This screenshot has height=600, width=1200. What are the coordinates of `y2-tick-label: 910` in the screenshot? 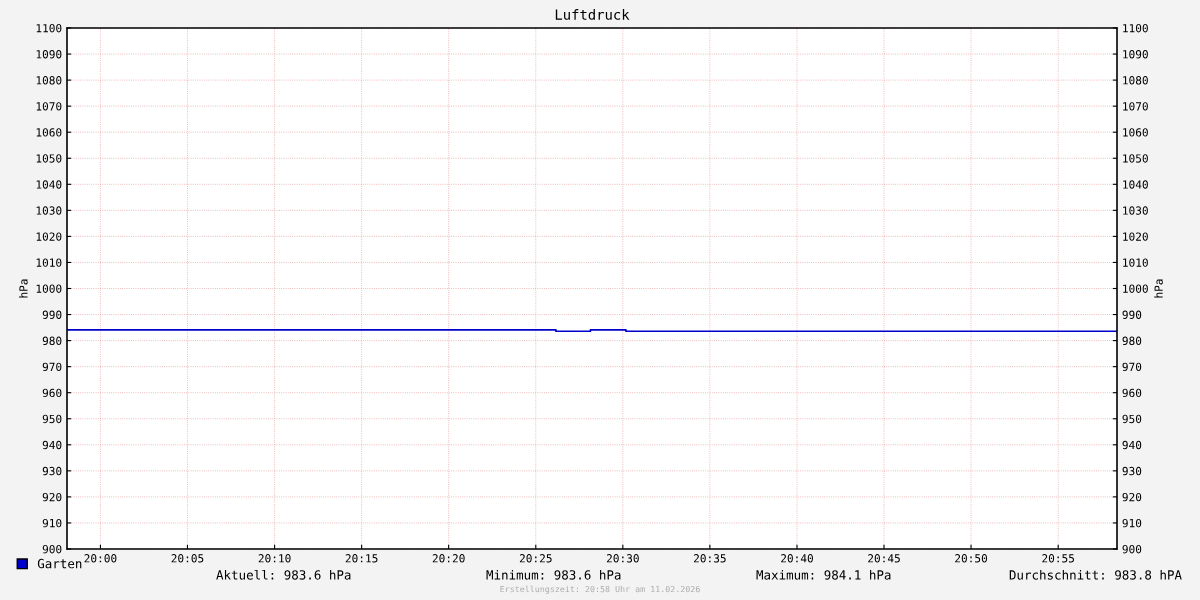 It's located at (1132, 523).